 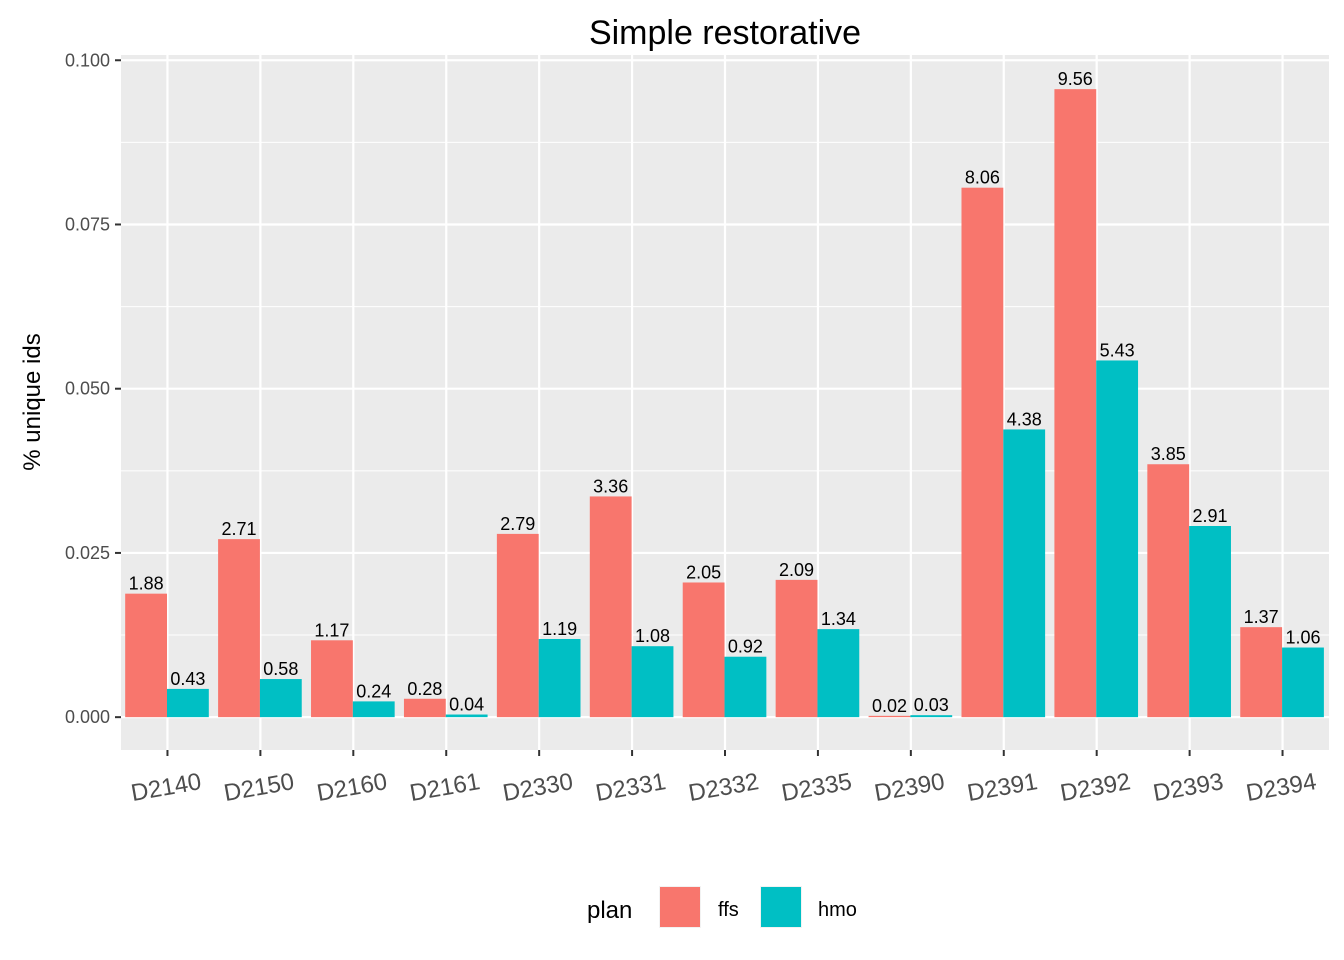 I want to click on y-tick-label: 0.100, so click(x=87, y=60).